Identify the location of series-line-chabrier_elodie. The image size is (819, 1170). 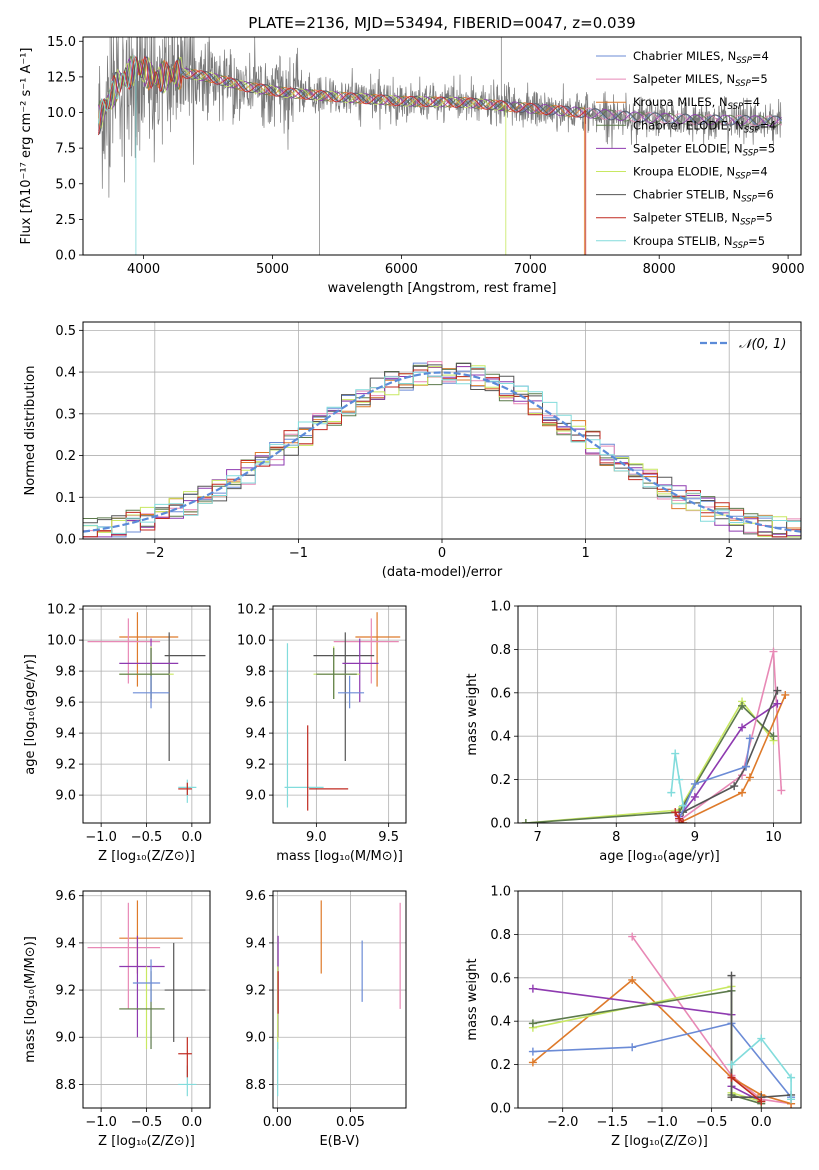
(650, 763).